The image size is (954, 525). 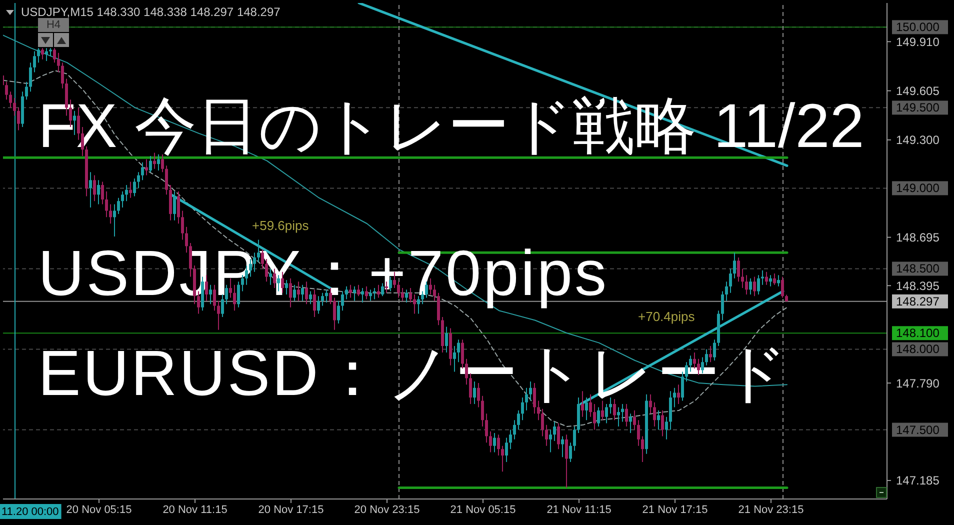 What do you see at coordinates (918, 91) in the screenshot?
I see `y-tick-label: 149.605` at bounding box center [918, 91].